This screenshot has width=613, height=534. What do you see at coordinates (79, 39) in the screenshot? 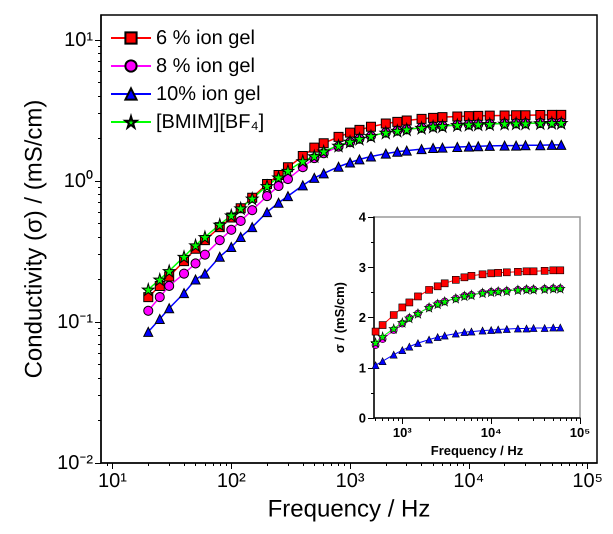
I see `y-tick-label: 10¹` at bounding box center [79, 39].